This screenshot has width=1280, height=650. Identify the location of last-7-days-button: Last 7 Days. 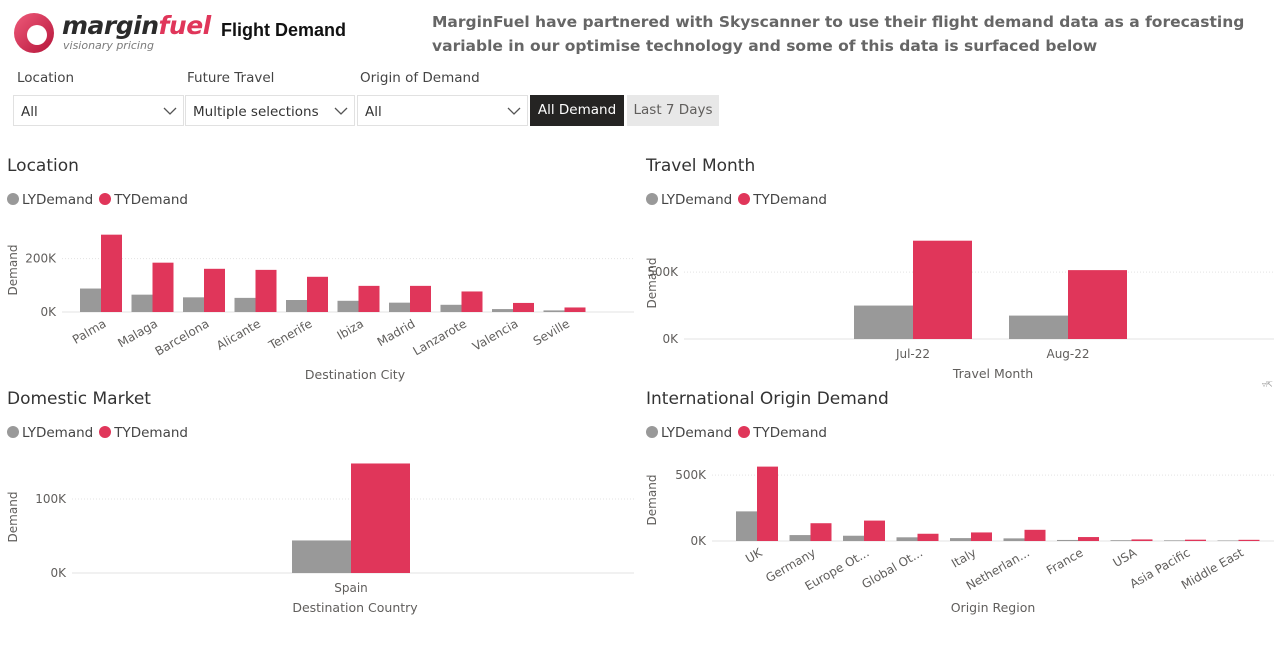
(673, 110).